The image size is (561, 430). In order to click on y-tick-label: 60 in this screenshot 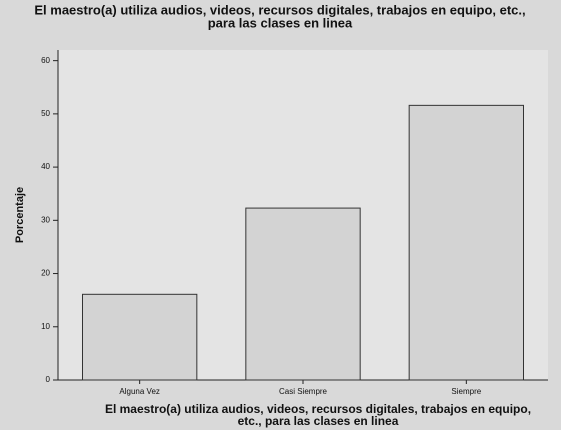, I will do `click(45, 60)`.